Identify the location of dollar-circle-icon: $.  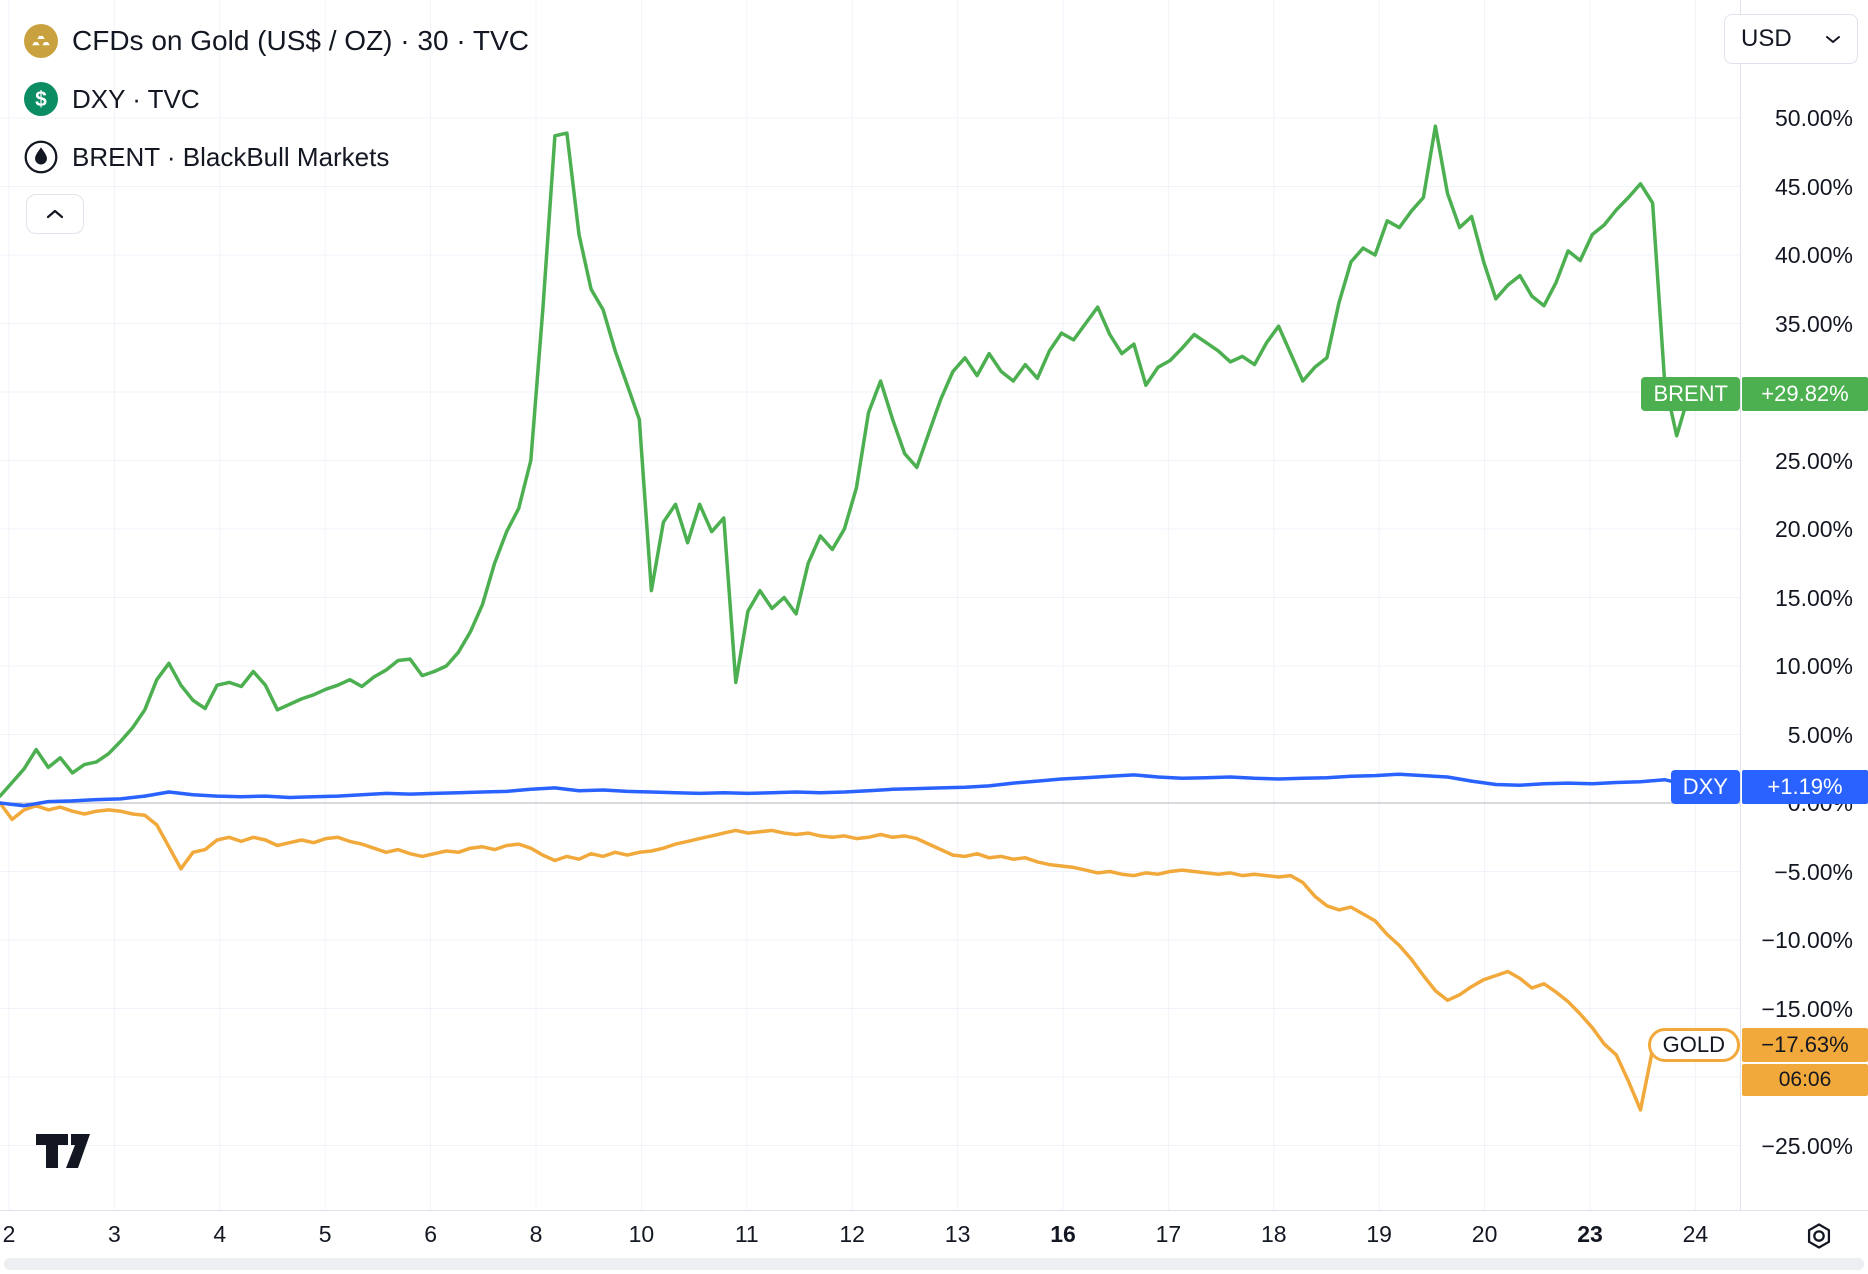
(41, 99).